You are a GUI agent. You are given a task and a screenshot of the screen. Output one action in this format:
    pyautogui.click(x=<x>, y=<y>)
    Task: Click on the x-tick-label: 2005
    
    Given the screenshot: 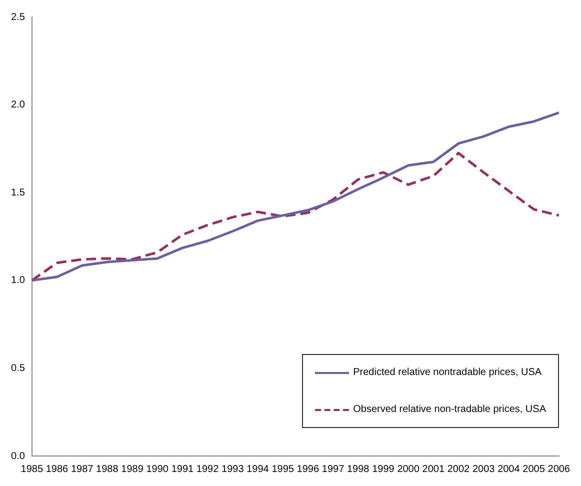 What is the action you would take?
    pyautogui.click(x=534, y=469)
    